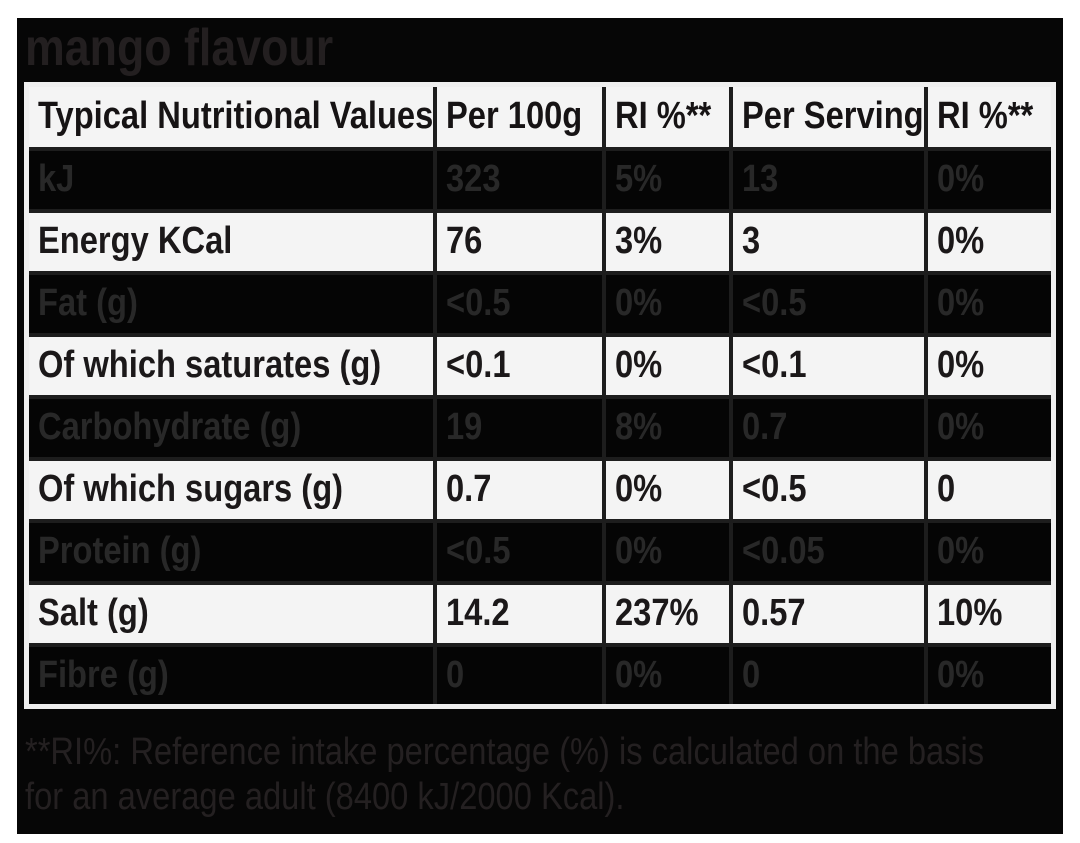 The image size is (1080, 843). Describe the element at coordinates (833, 116) in the screenshot. I see `col-header-per-serving-text: Per Serving` at that location.